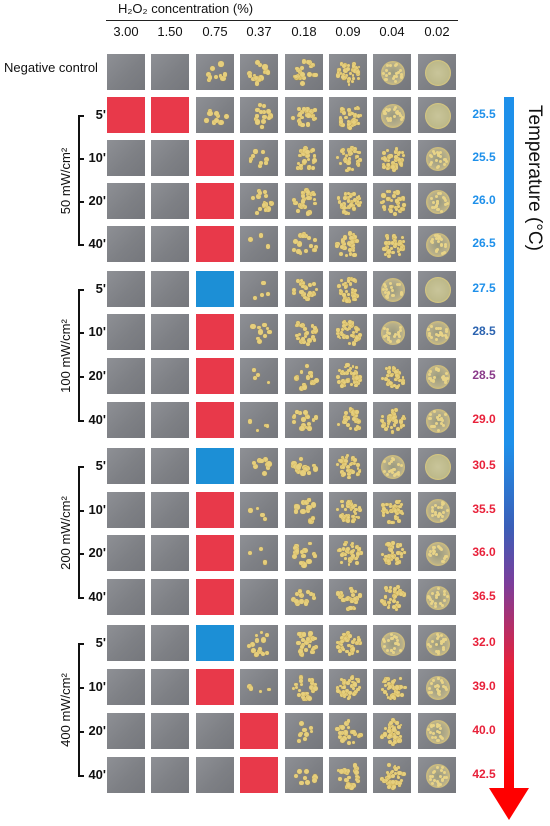 This screenshot has width=550, height=826. I want to click on negative-control-label: Negative control, so click(51, 67).